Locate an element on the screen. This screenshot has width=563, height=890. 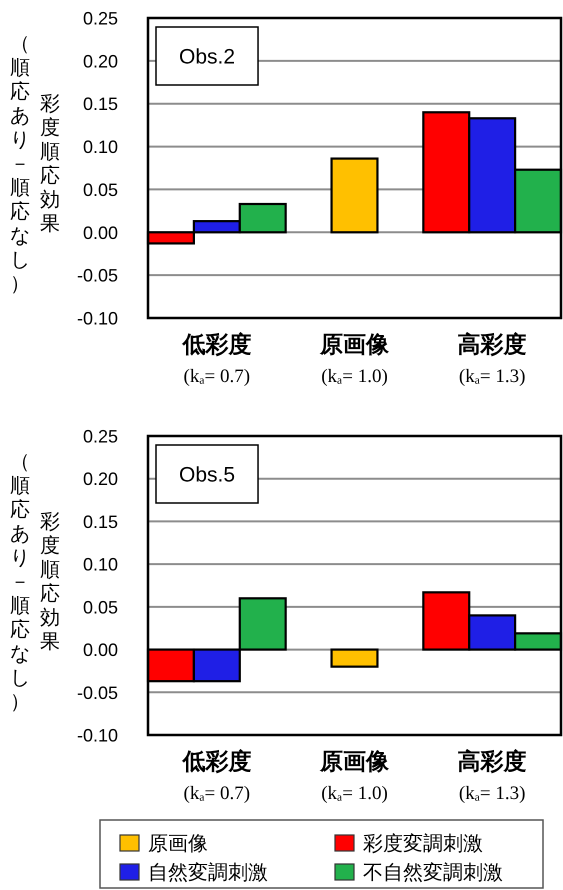
legend-label: 不自然変調刺激 is located at coordinates (433, 872).